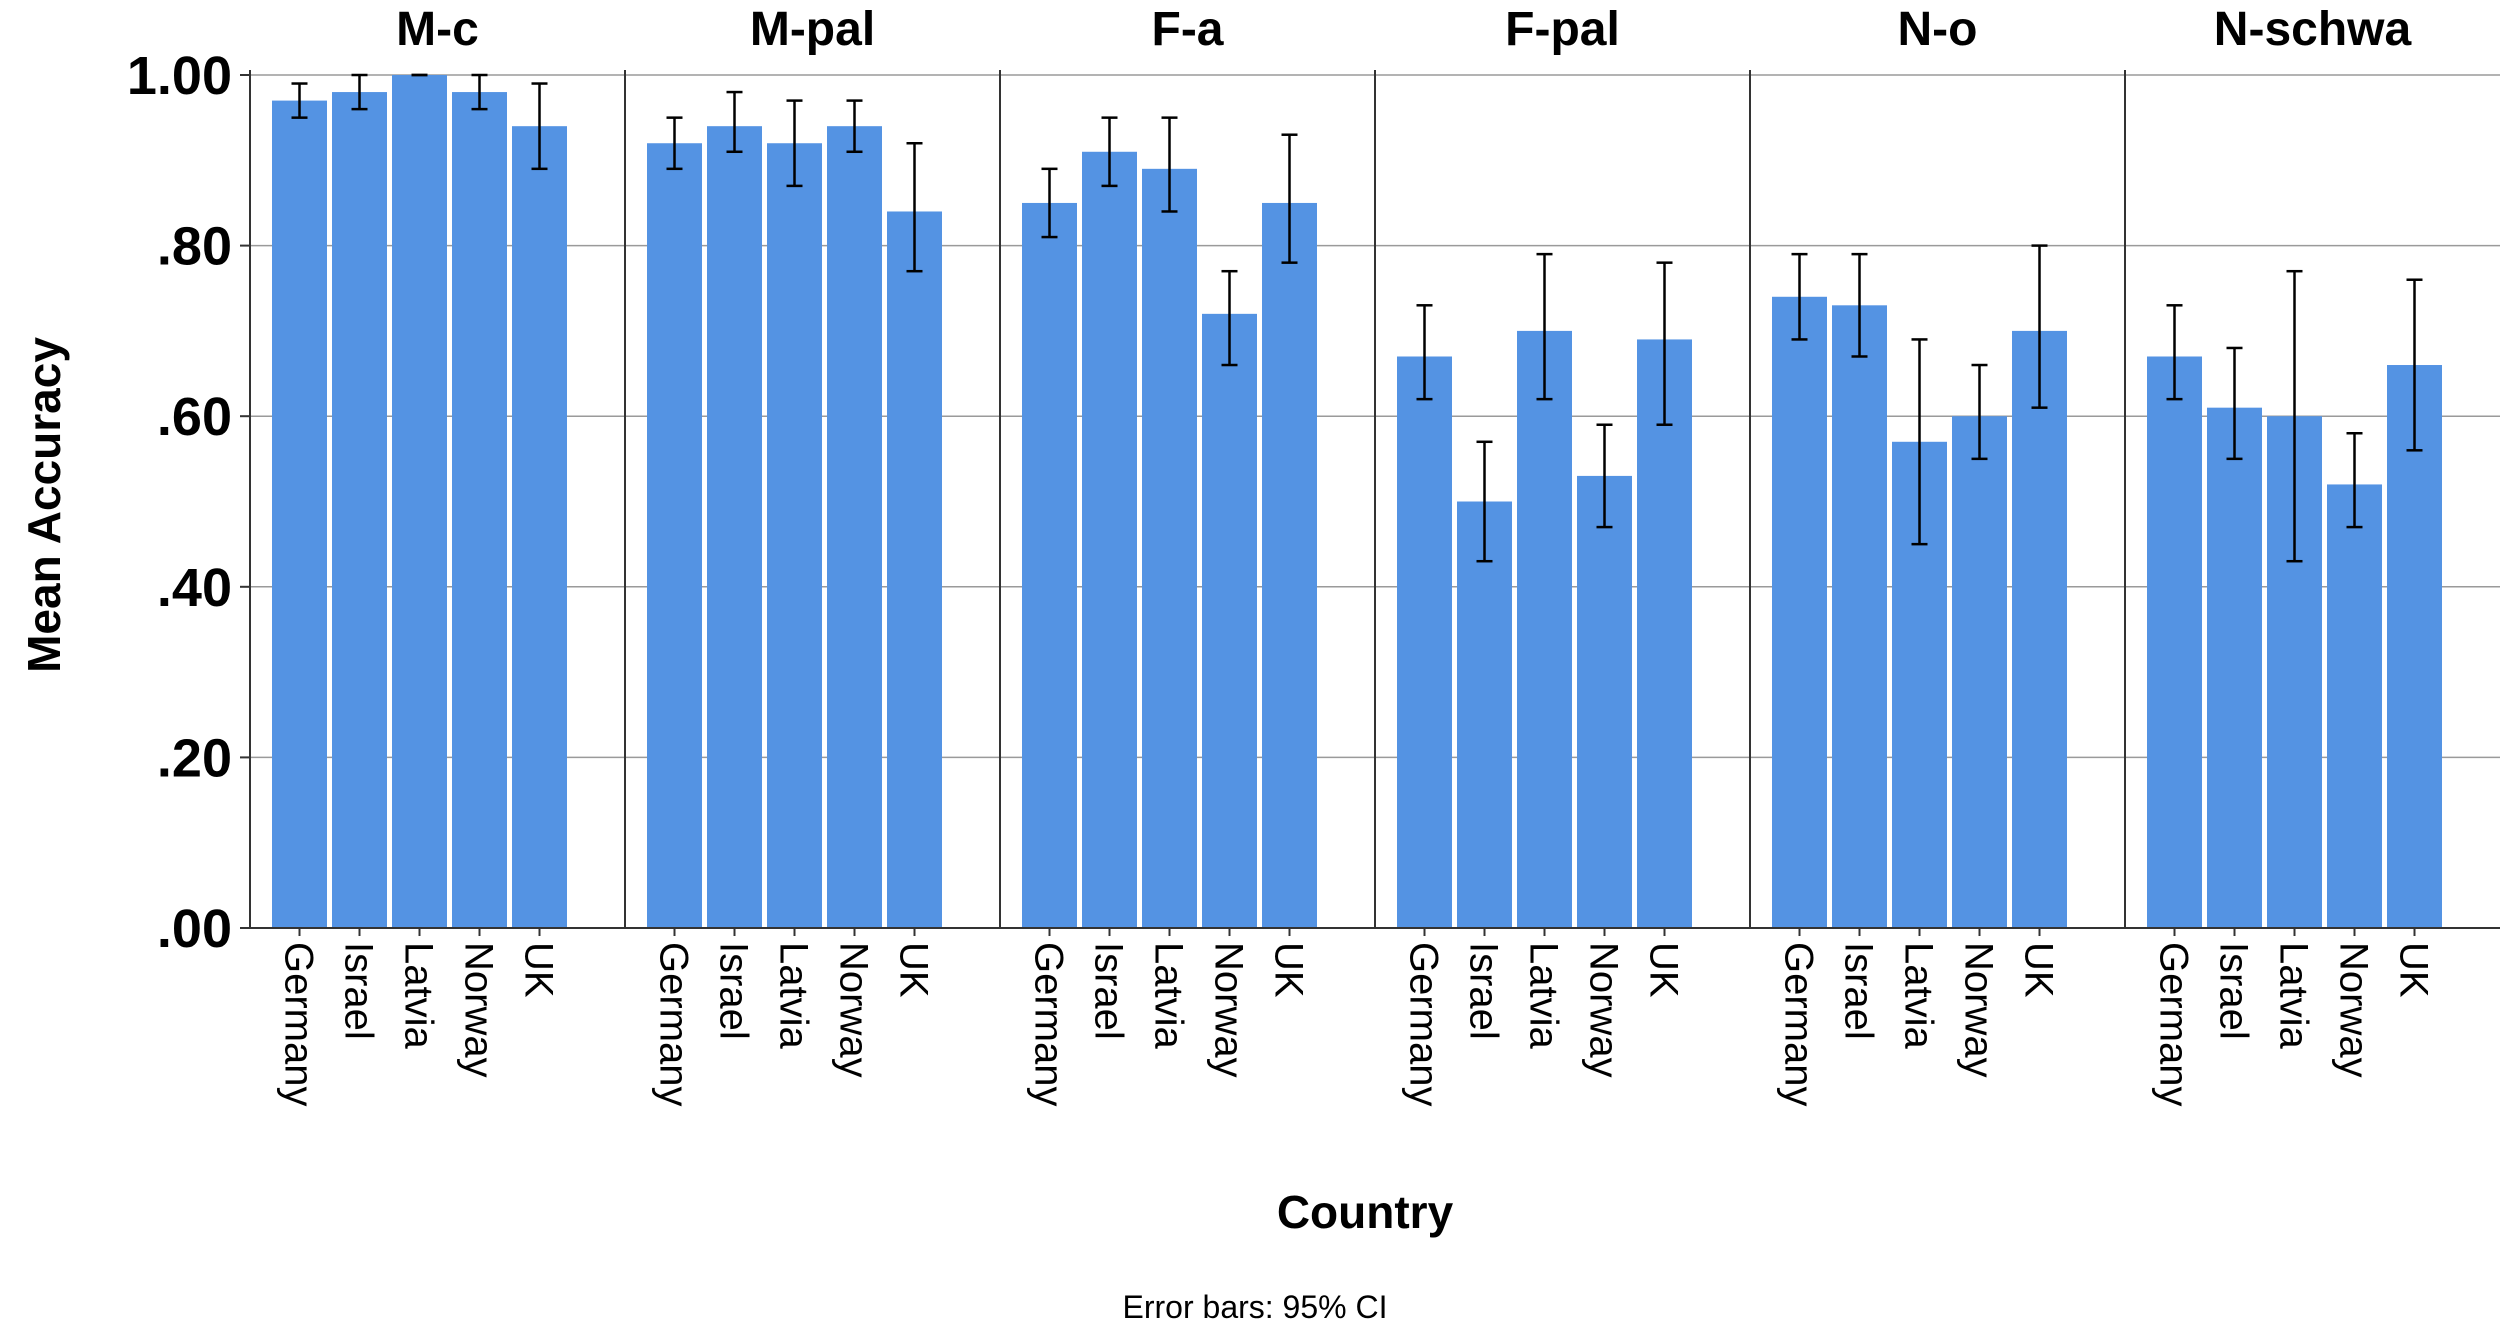  Describe the element at coordinates (539, 527) in the screenshot. I see `bar-M-c-UK` at that location.